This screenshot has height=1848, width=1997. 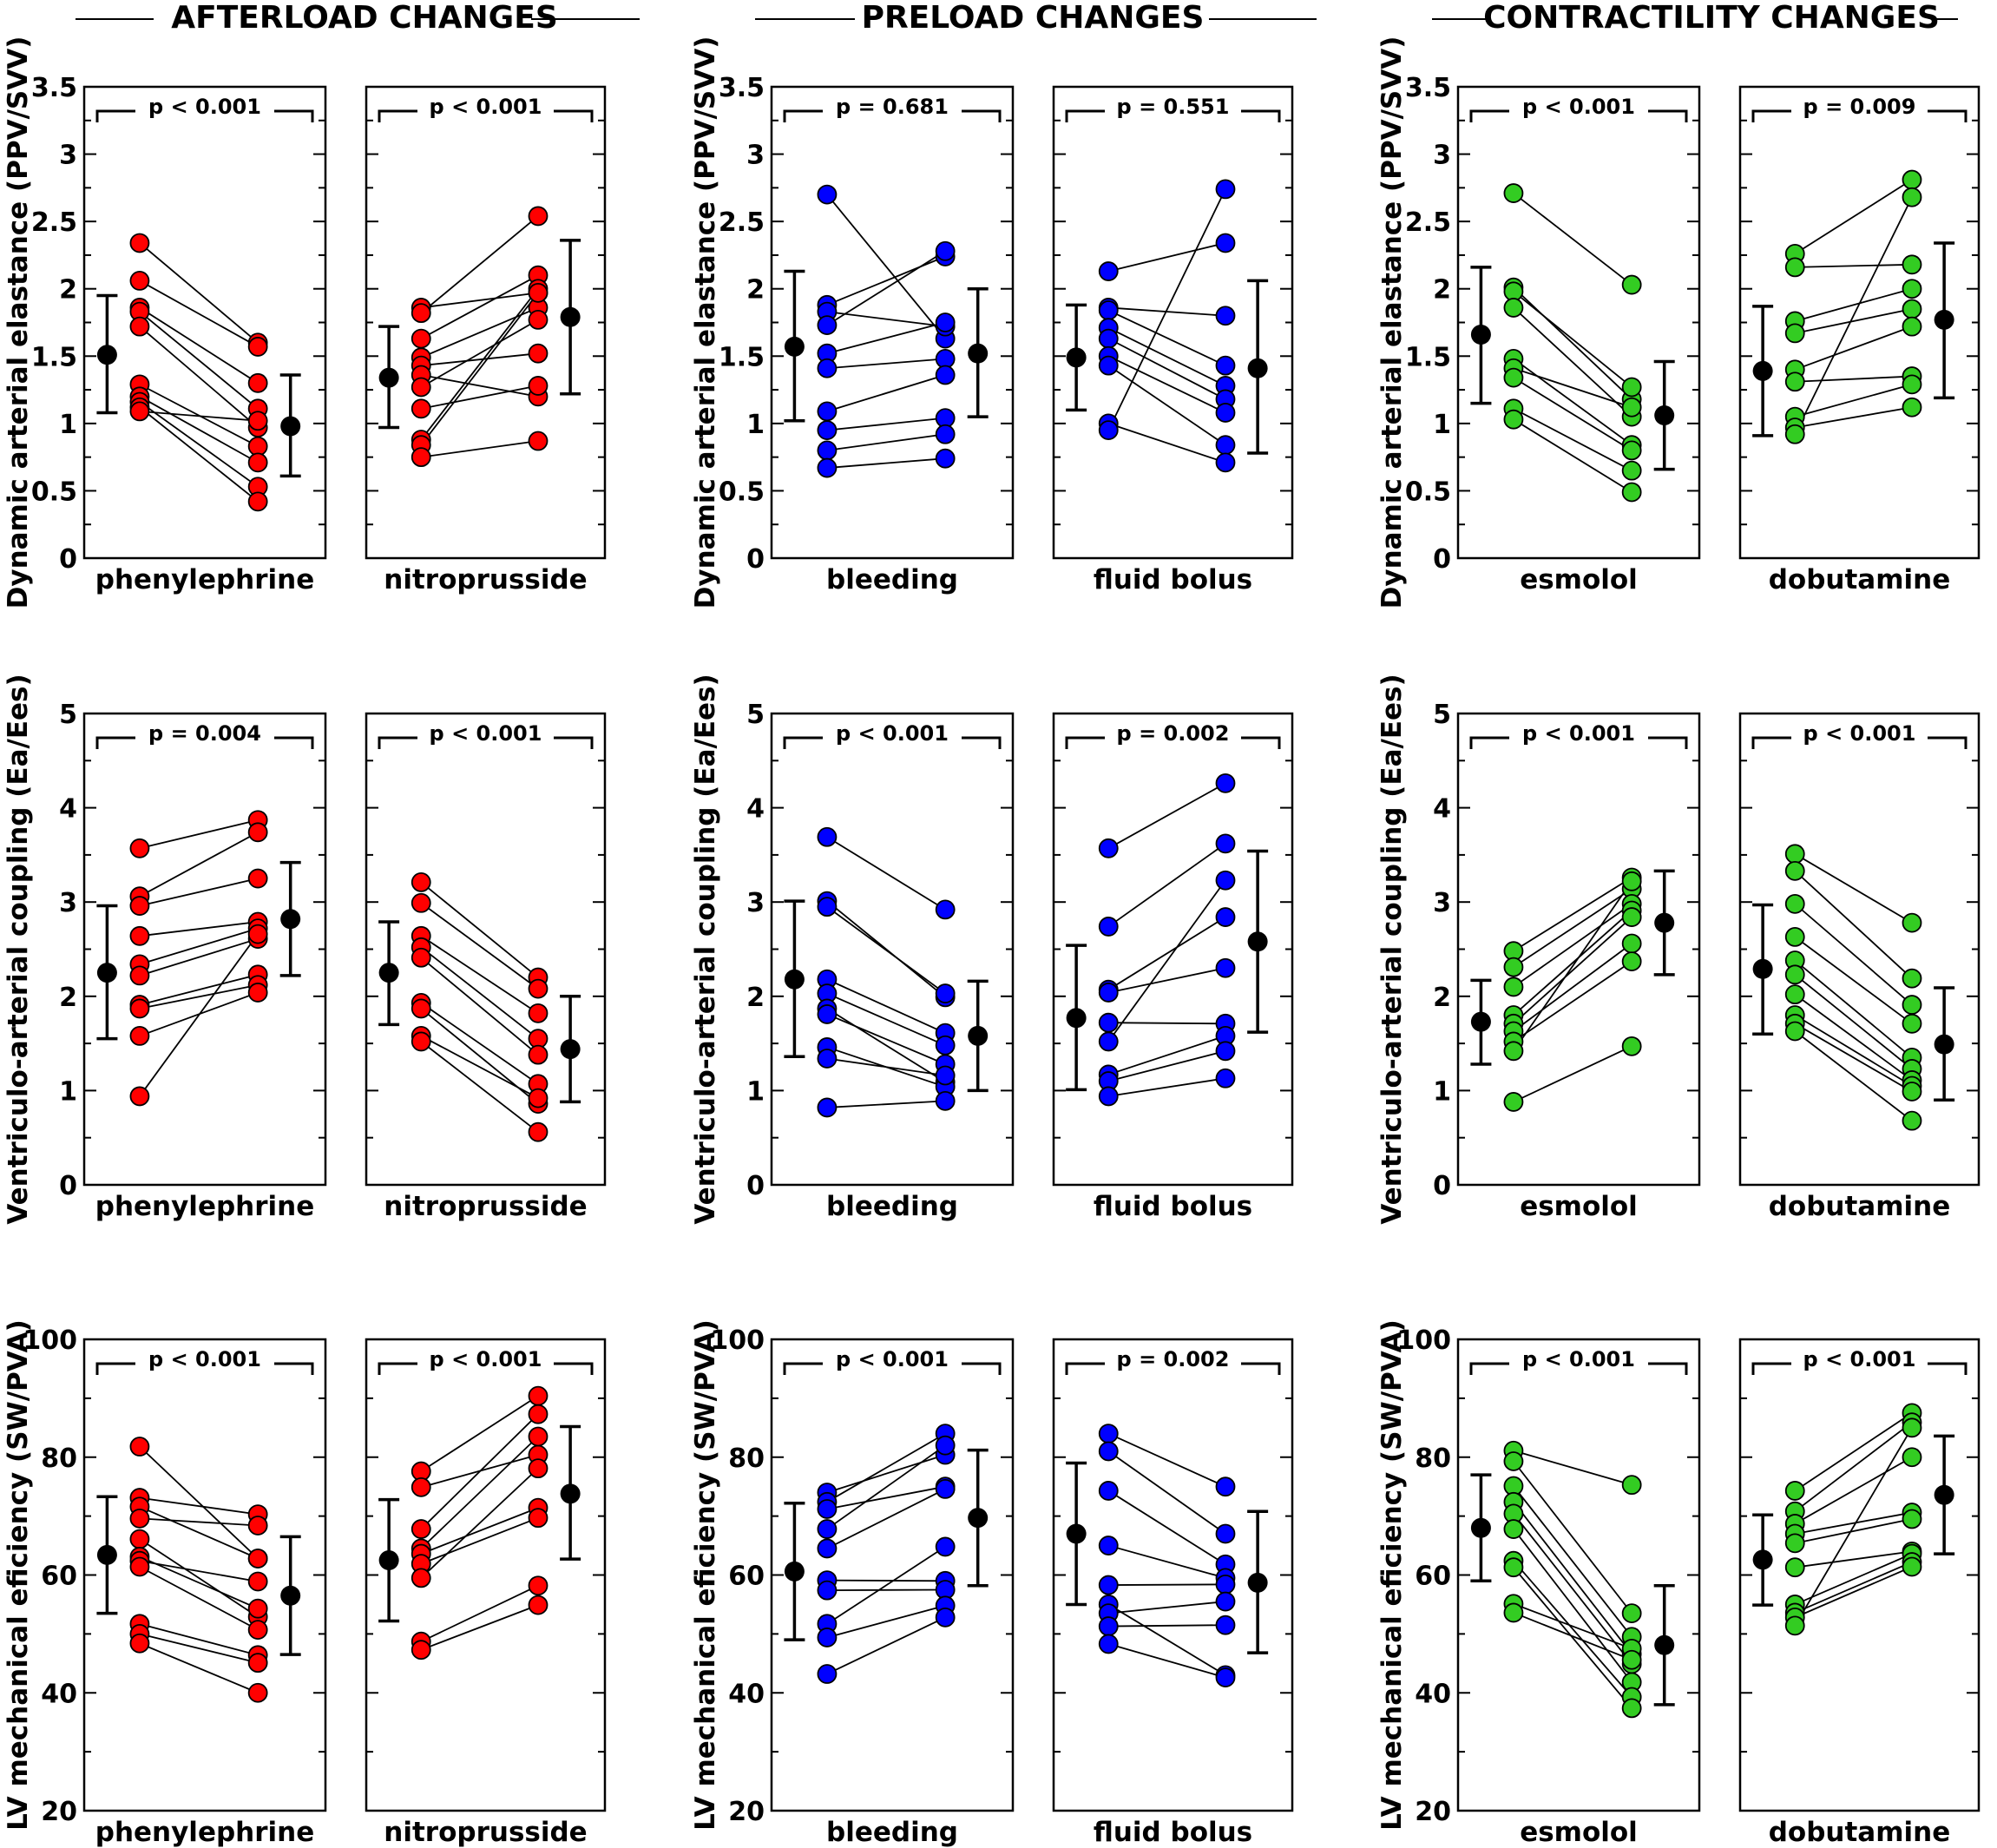 I want to click on y-tick-label: 20, so click(x=1433, y=1812).